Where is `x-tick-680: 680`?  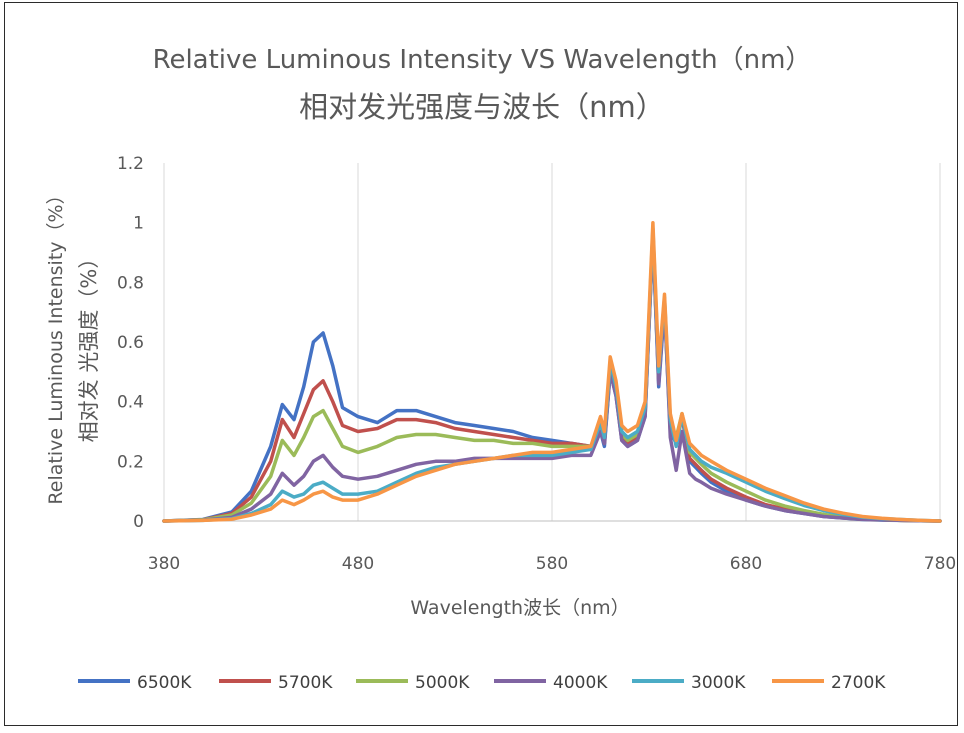
x-tick-680: 680 is located at coordinates (746, 564).